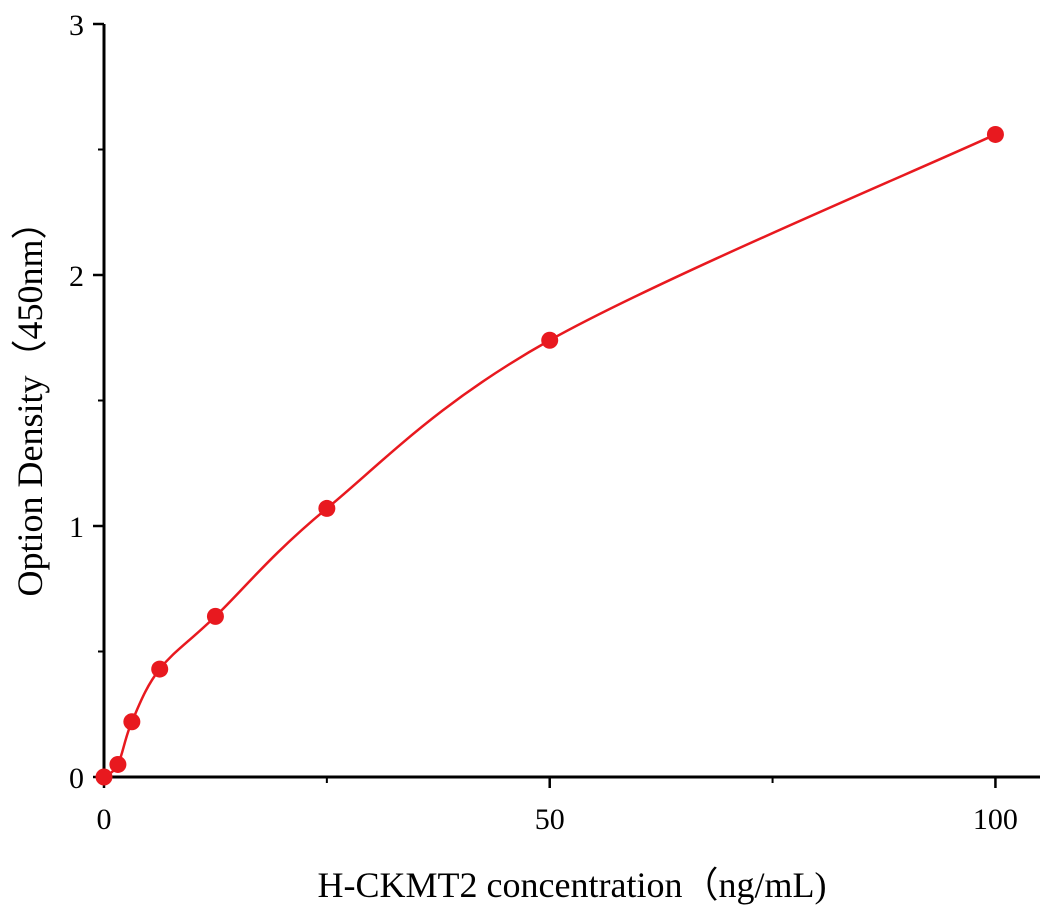 The image size is (1051, 915). I want to click on y-axis-label: Option Density（450nm）, so click(30, 400).